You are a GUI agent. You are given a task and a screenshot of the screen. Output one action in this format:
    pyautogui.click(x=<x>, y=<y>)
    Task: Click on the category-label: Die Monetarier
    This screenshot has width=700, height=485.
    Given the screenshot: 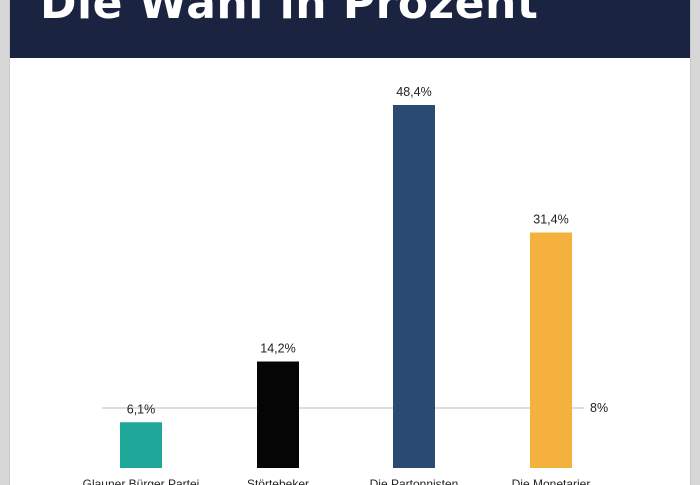 What is the action you would take?
    pyautogui.click(x=551, y=481)
    